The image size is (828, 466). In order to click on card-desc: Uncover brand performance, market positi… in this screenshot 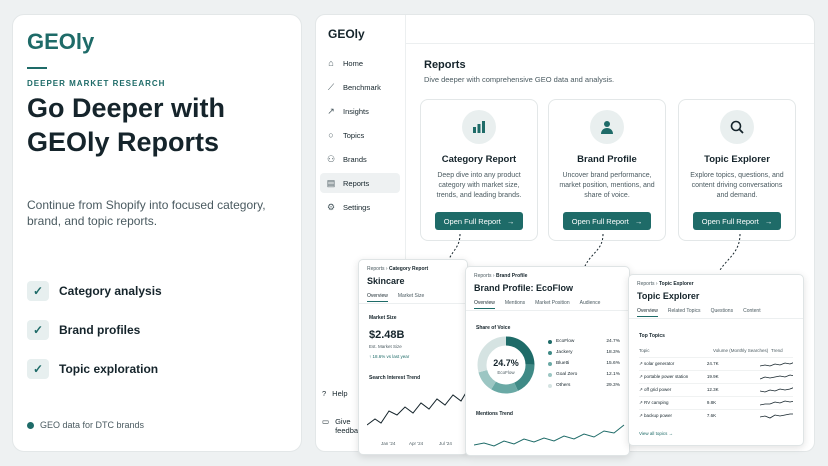, I will do `click(607, 185)`.